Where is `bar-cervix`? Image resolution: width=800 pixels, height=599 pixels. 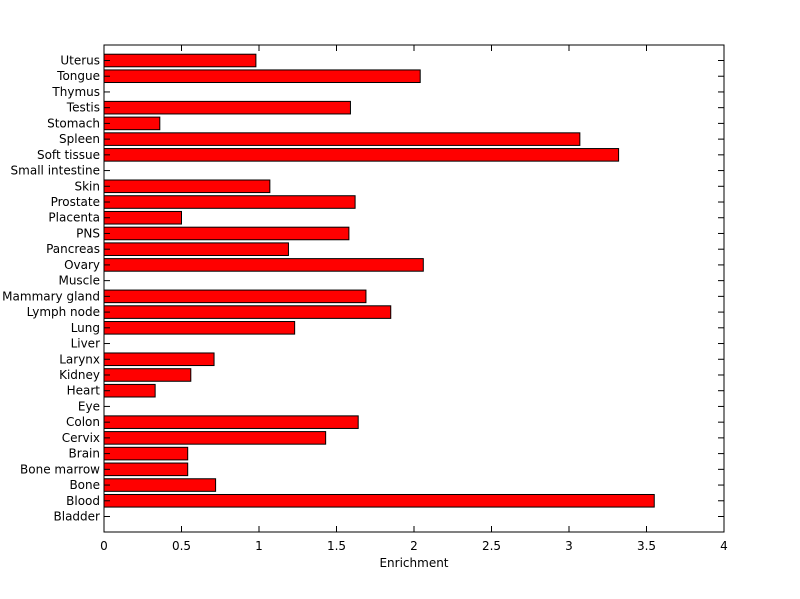
bar-cervix is located at coordinates (215, 438).